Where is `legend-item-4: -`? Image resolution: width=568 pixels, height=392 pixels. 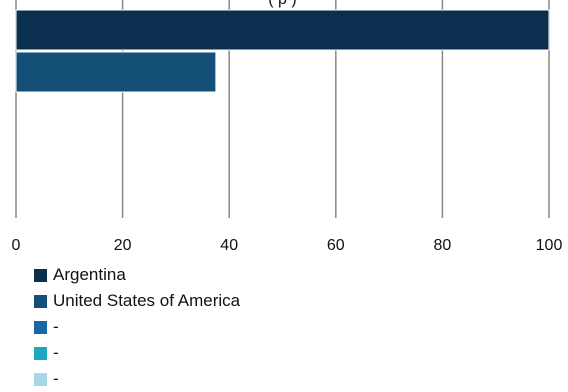
legend-item-4: - is located at coordinates (137, 379).